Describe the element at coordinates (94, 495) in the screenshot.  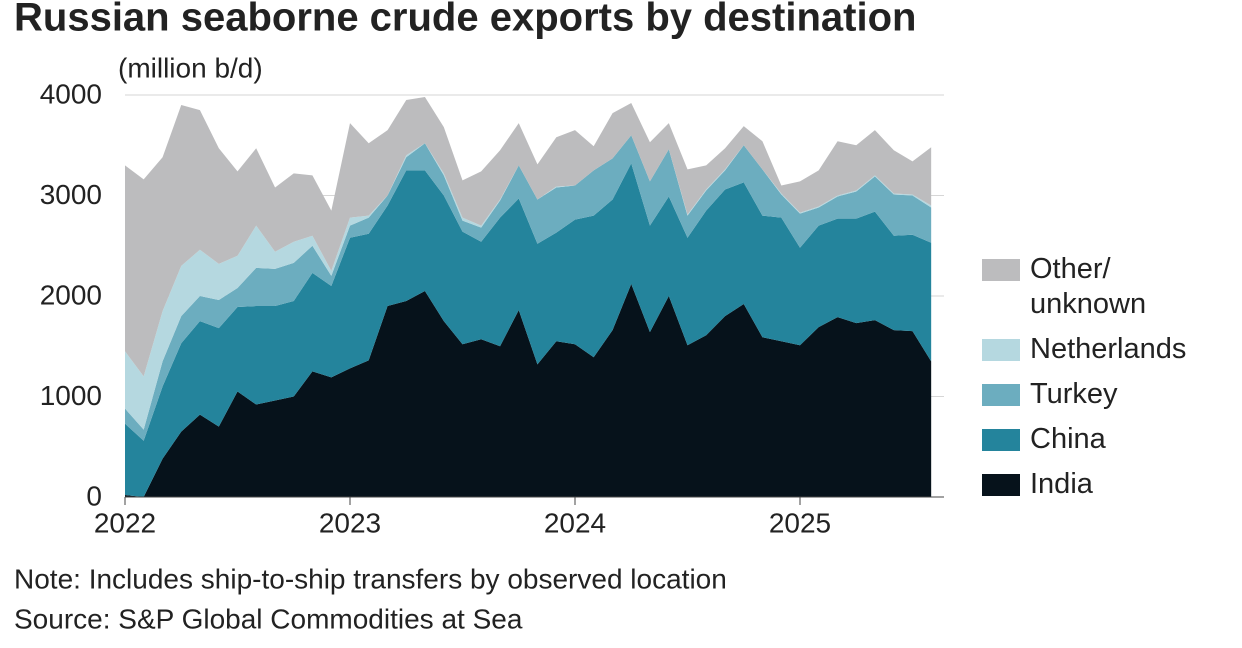
I see `y-tick-label: 0` at that location.